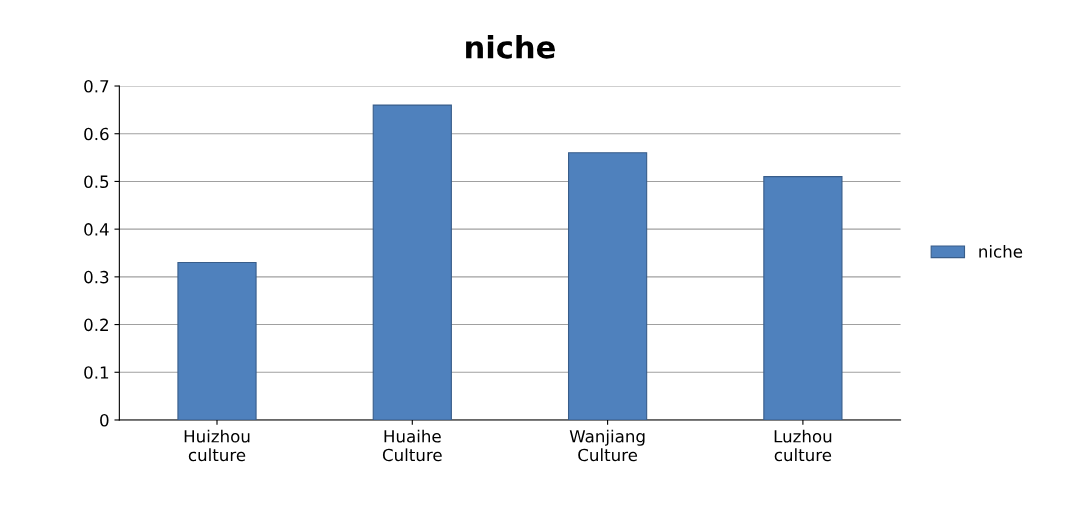 Image resolution: width=1085 pixels, height=506 pixels. I want to click on legend-label: niche, so click(1001, 251).